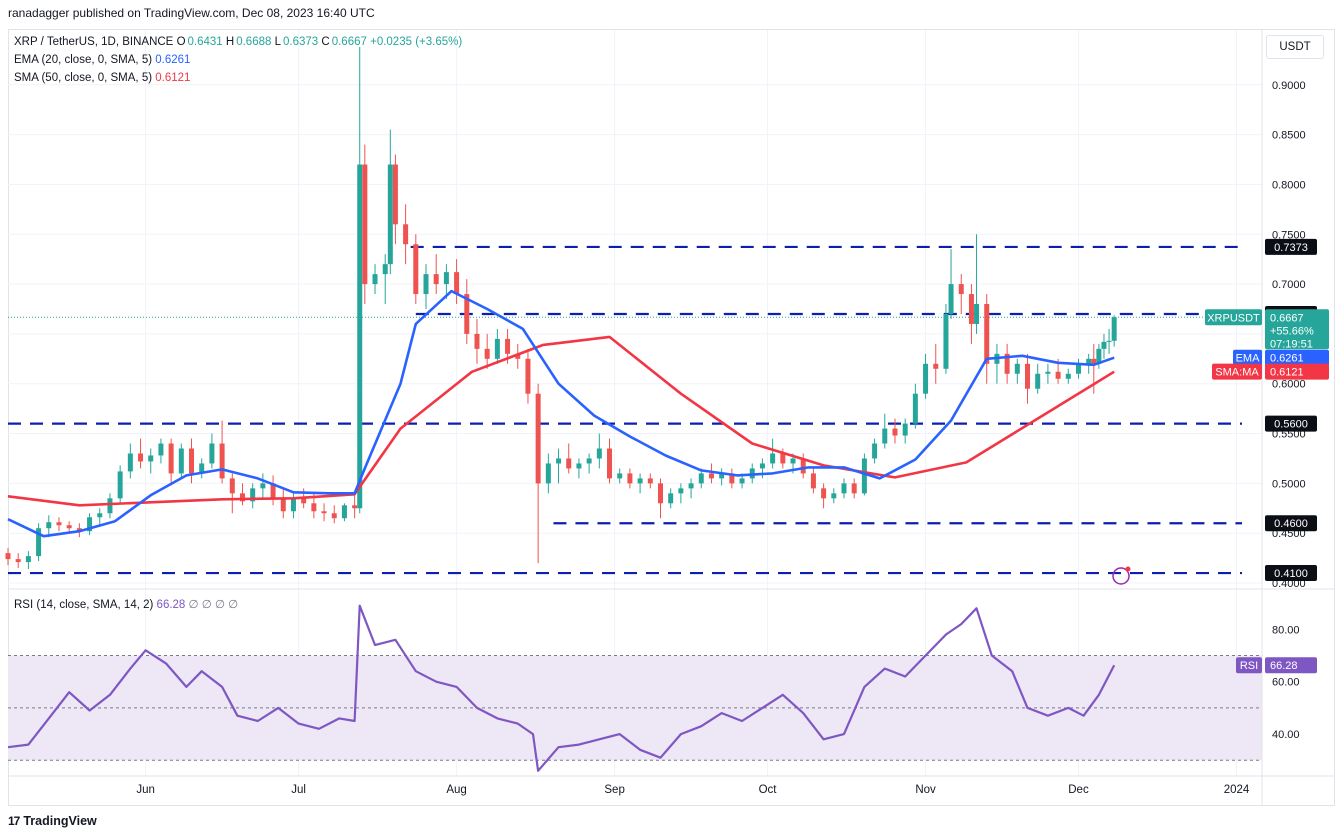  I want to click on x-tick-label: Dec, so click(1078, 790).